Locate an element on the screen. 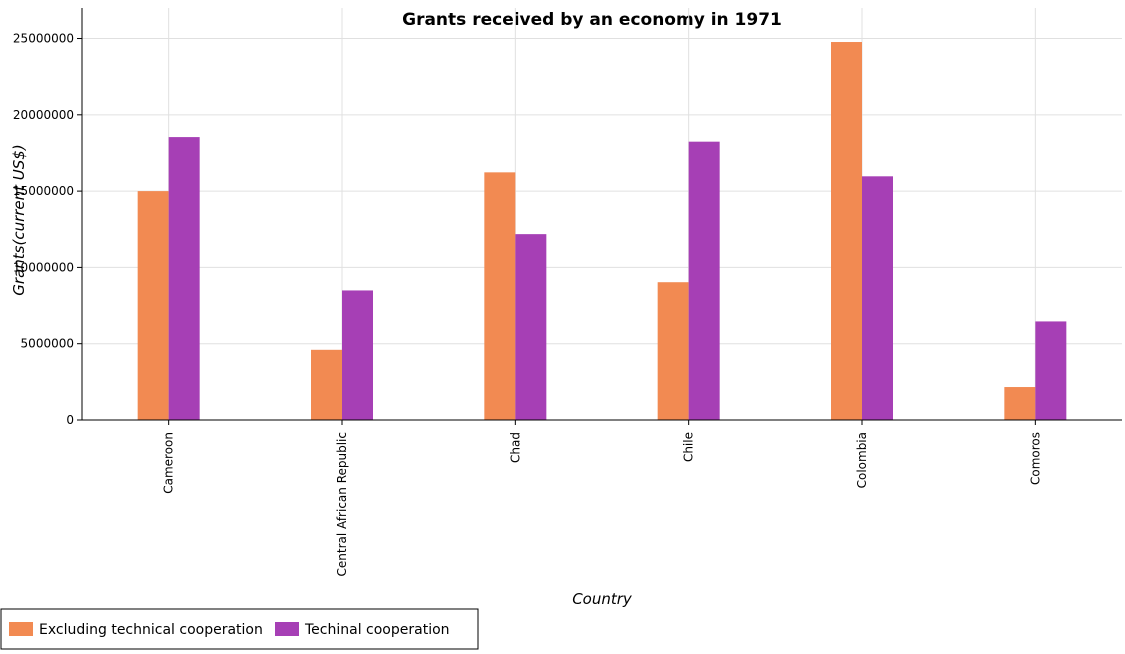 This screenshot has width=1125, height=654. y-tick-label: 20000000 is located at coordinates (43, 115).